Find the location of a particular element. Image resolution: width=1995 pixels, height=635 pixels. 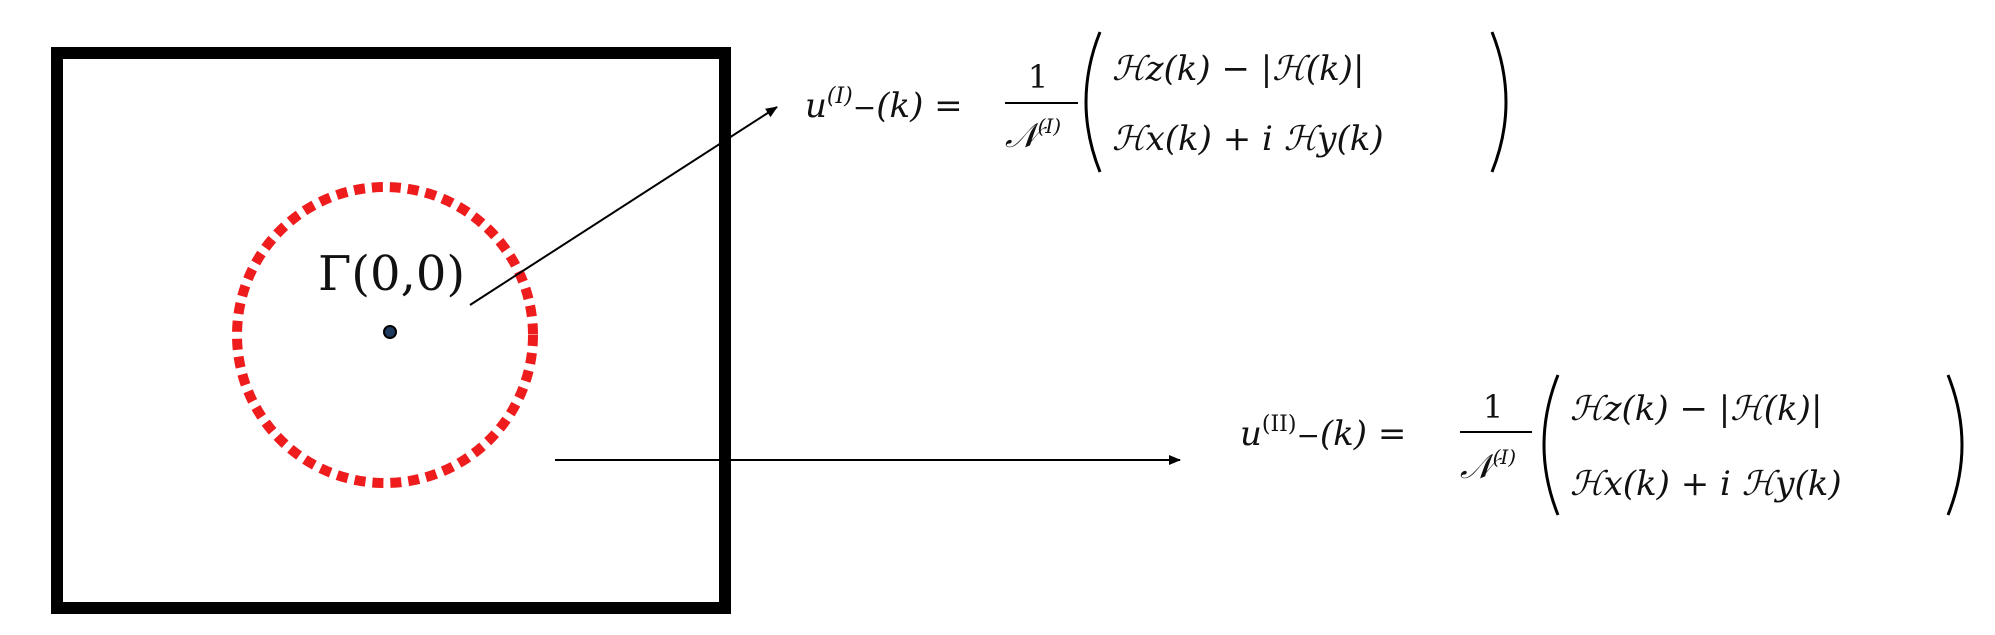

gamma-point-dot is located at coordinates (390, 332).